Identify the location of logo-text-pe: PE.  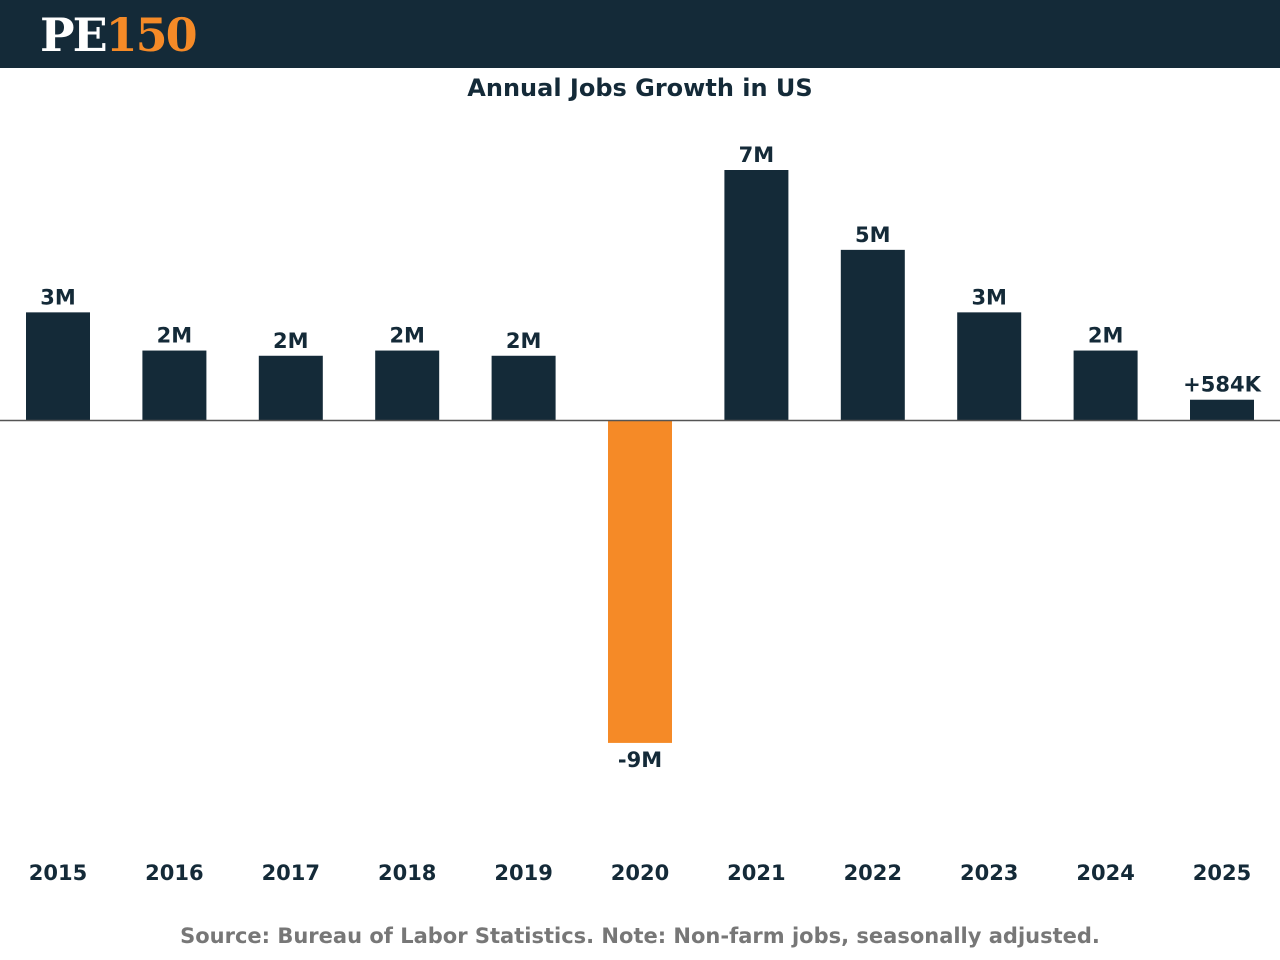
(74, 35).